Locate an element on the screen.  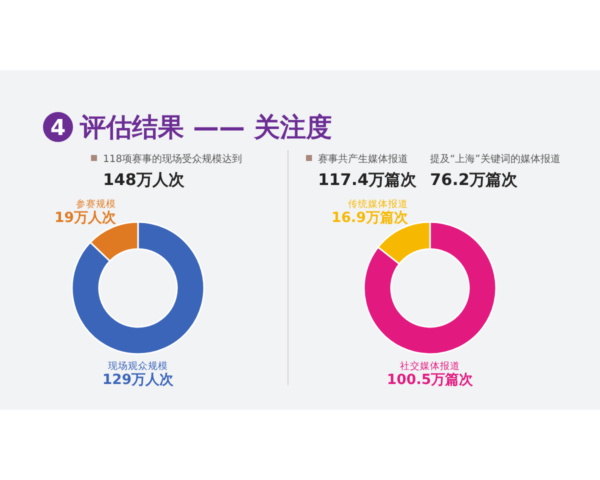
text: 117.4万篇次 is located at coordinates (368, 179).